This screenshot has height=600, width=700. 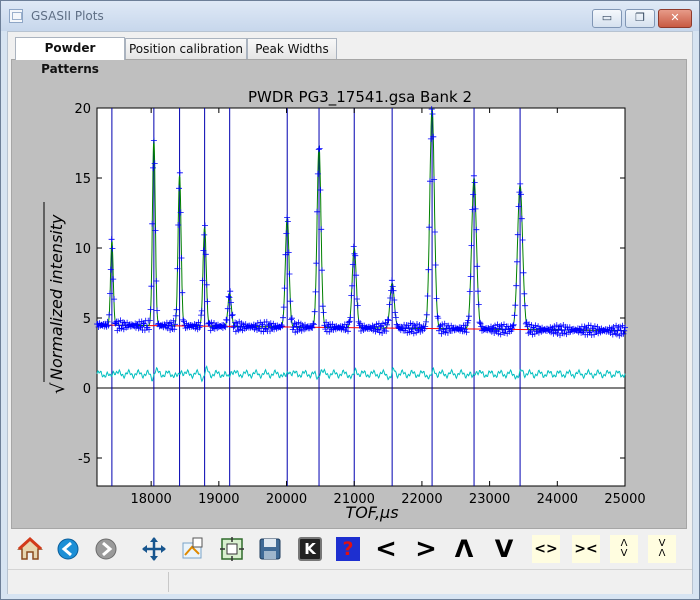 I want to click on home-button, so click(x=30, y=549).